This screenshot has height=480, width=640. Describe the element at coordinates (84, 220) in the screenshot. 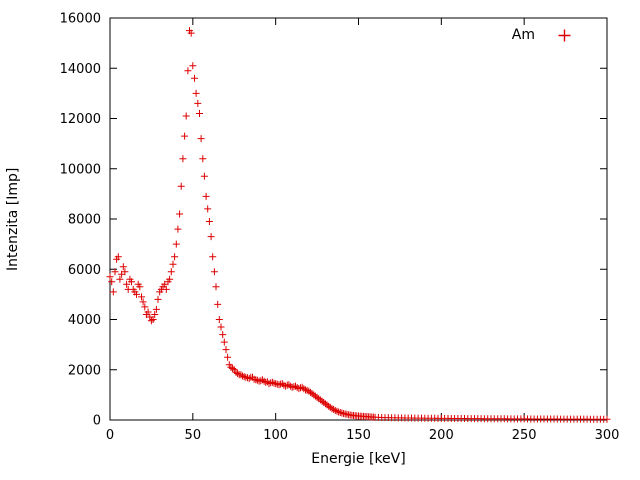

I see `y-tick-label: 8000` at that location.